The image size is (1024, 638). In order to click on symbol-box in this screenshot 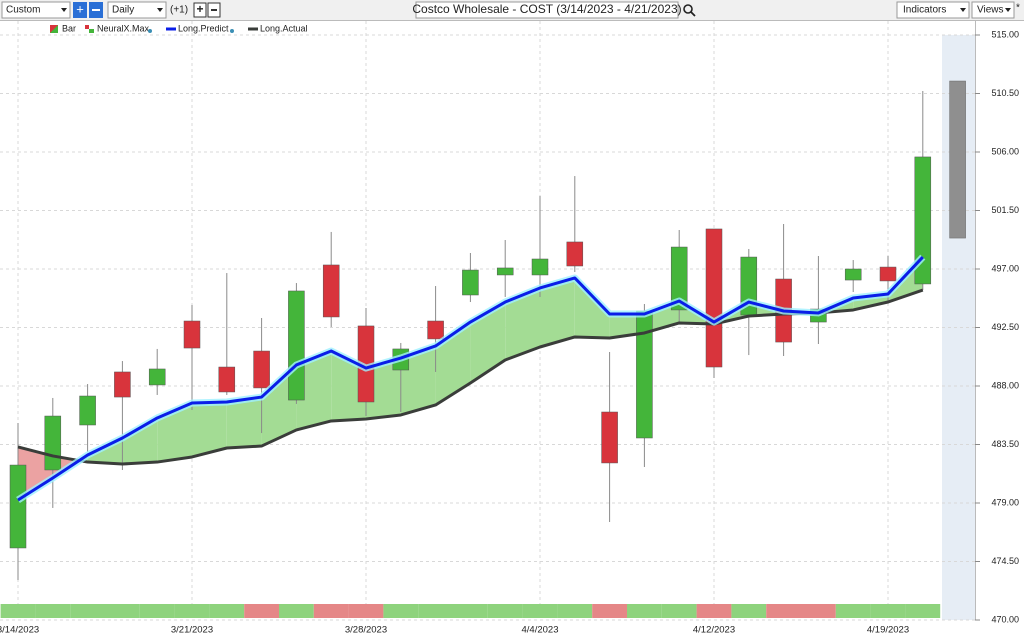, I will do `click(547, 10)`.